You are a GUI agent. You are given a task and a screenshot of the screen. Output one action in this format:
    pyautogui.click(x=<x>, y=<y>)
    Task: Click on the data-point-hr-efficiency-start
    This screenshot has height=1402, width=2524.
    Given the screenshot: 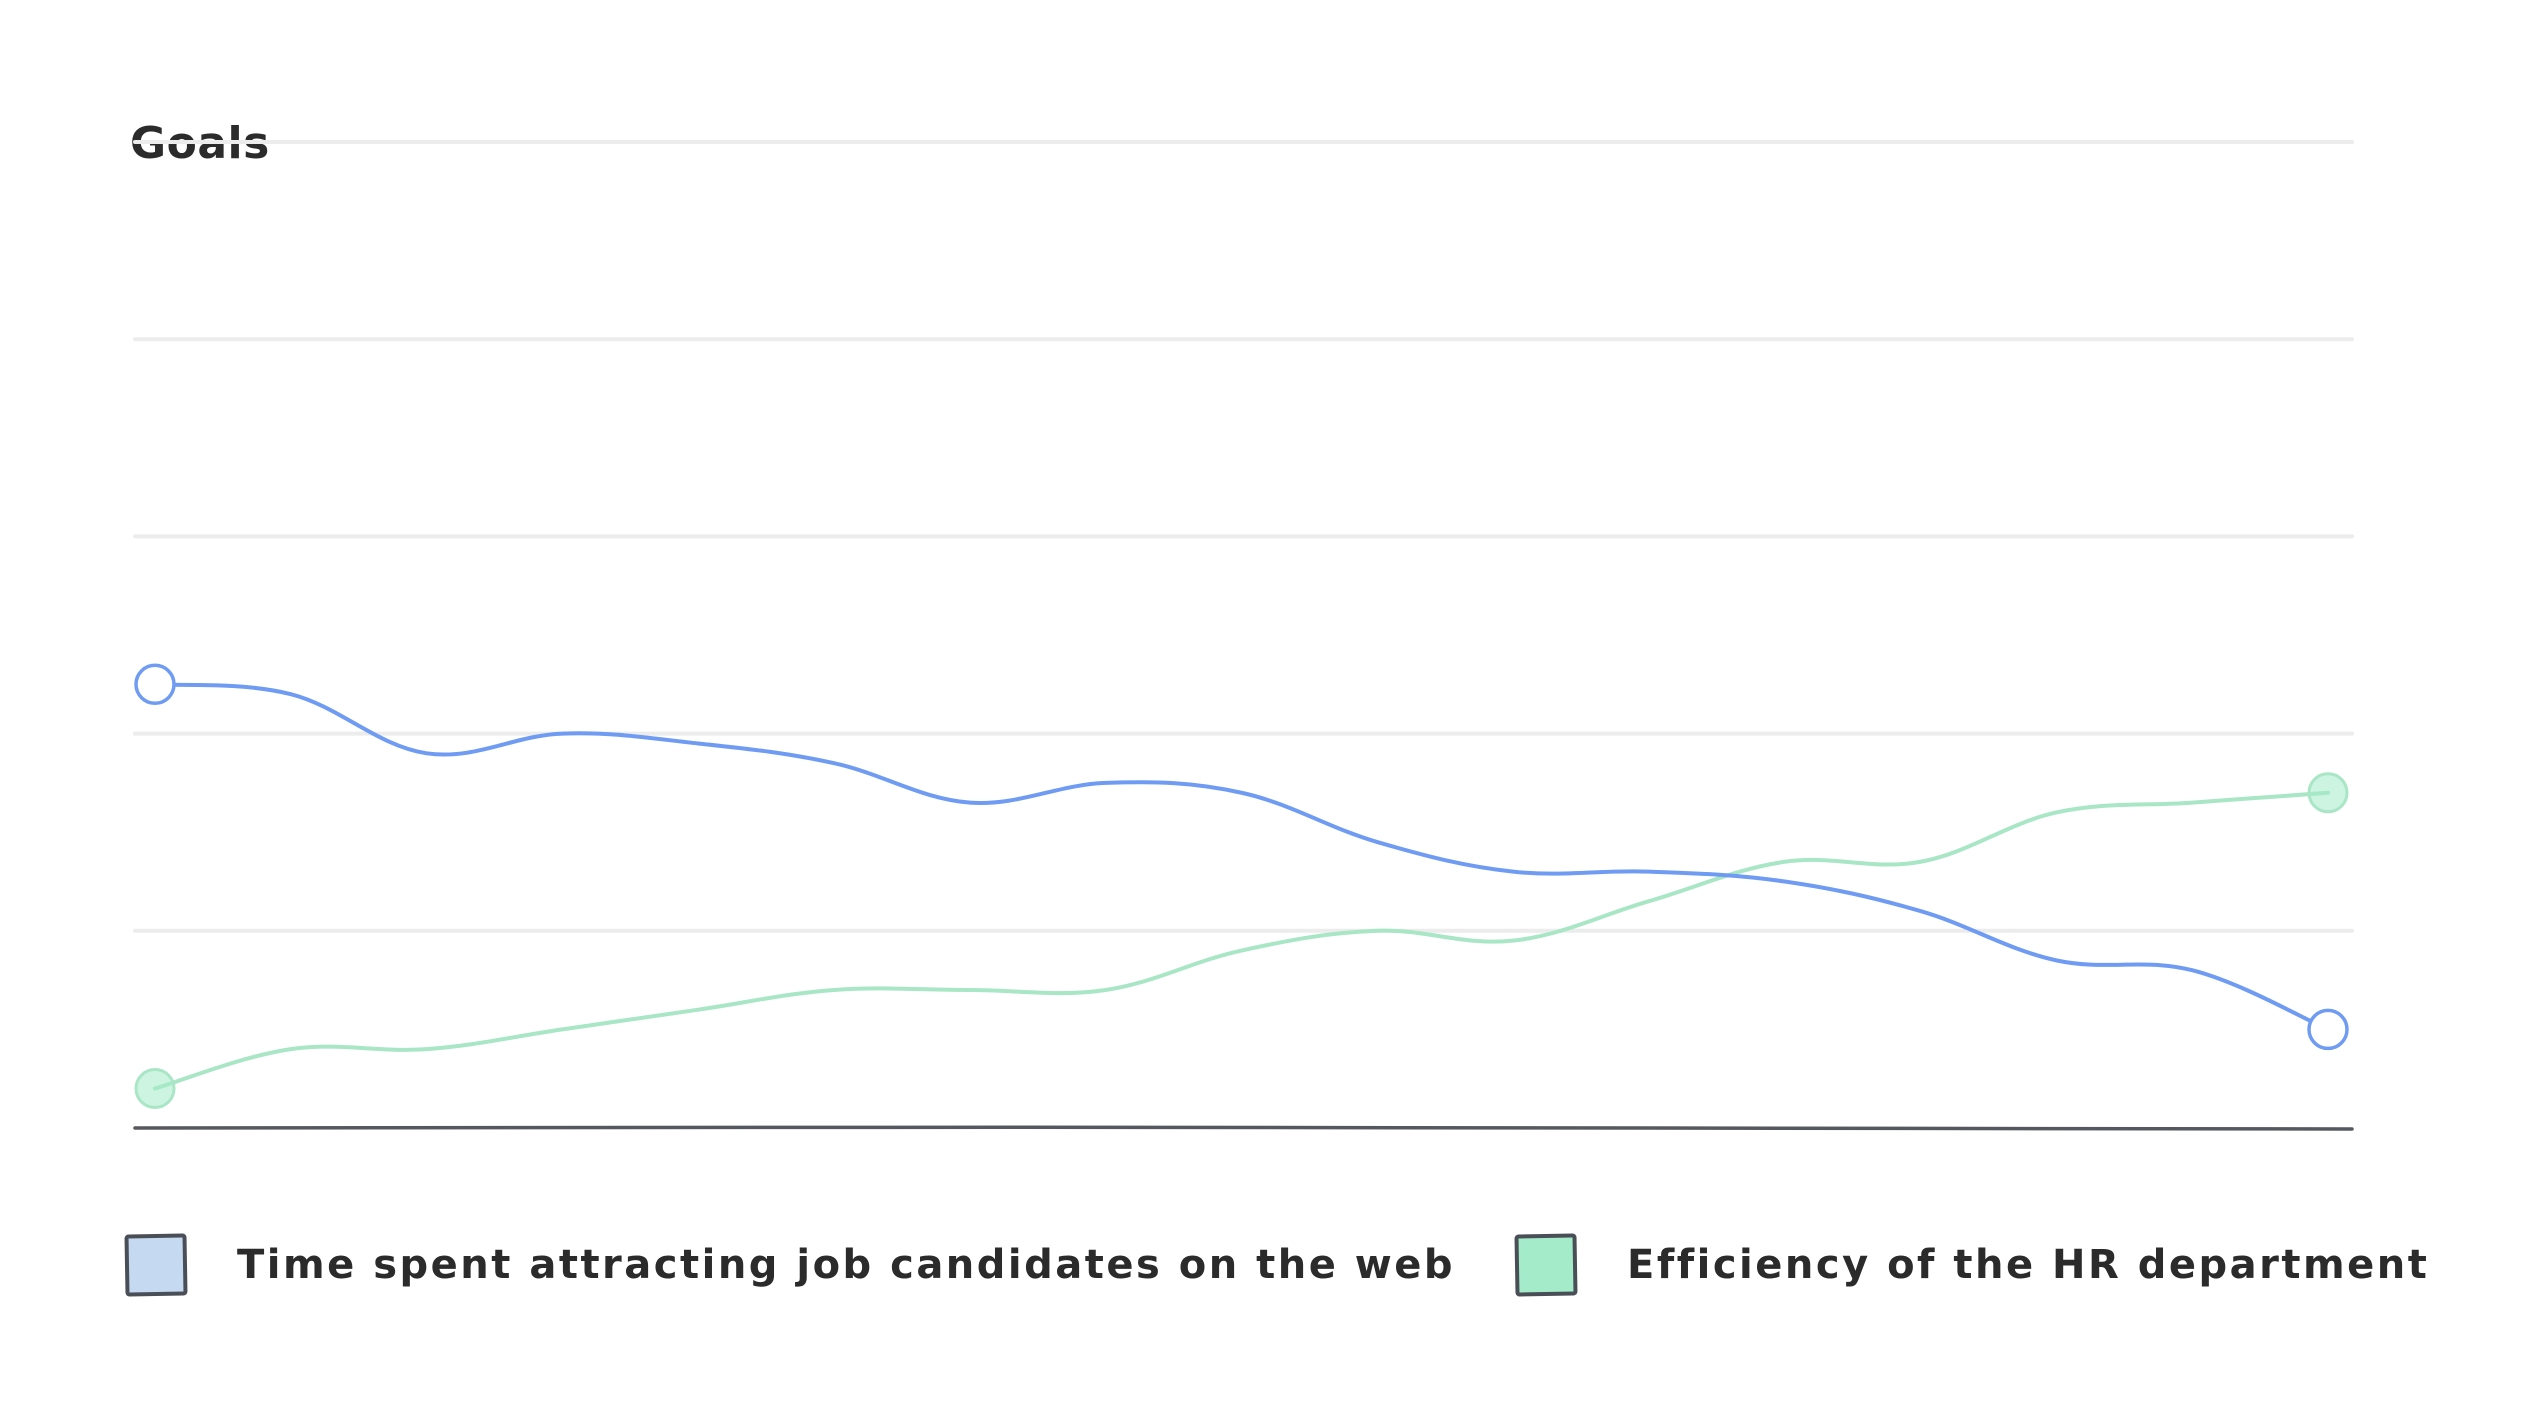 What is the action you would take?
    pyautogui.click(x=155, y=1089)
    